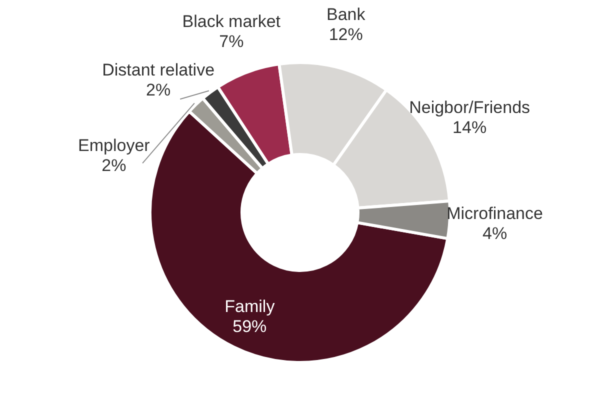 This screenshot has height=411, width=611. What do you see at coordinates (346, 14) in the screenshot?
I see `slice-label: Bank` at bounding box center [346, 14].